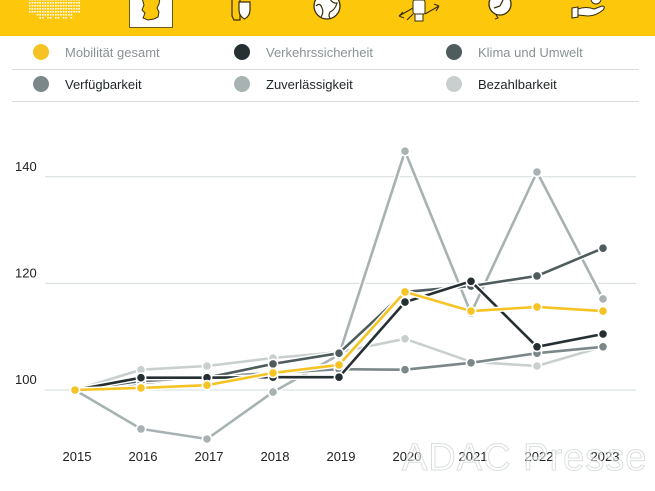  I want to click on legend-label: Verfügbarkeit, so click(103, 84).